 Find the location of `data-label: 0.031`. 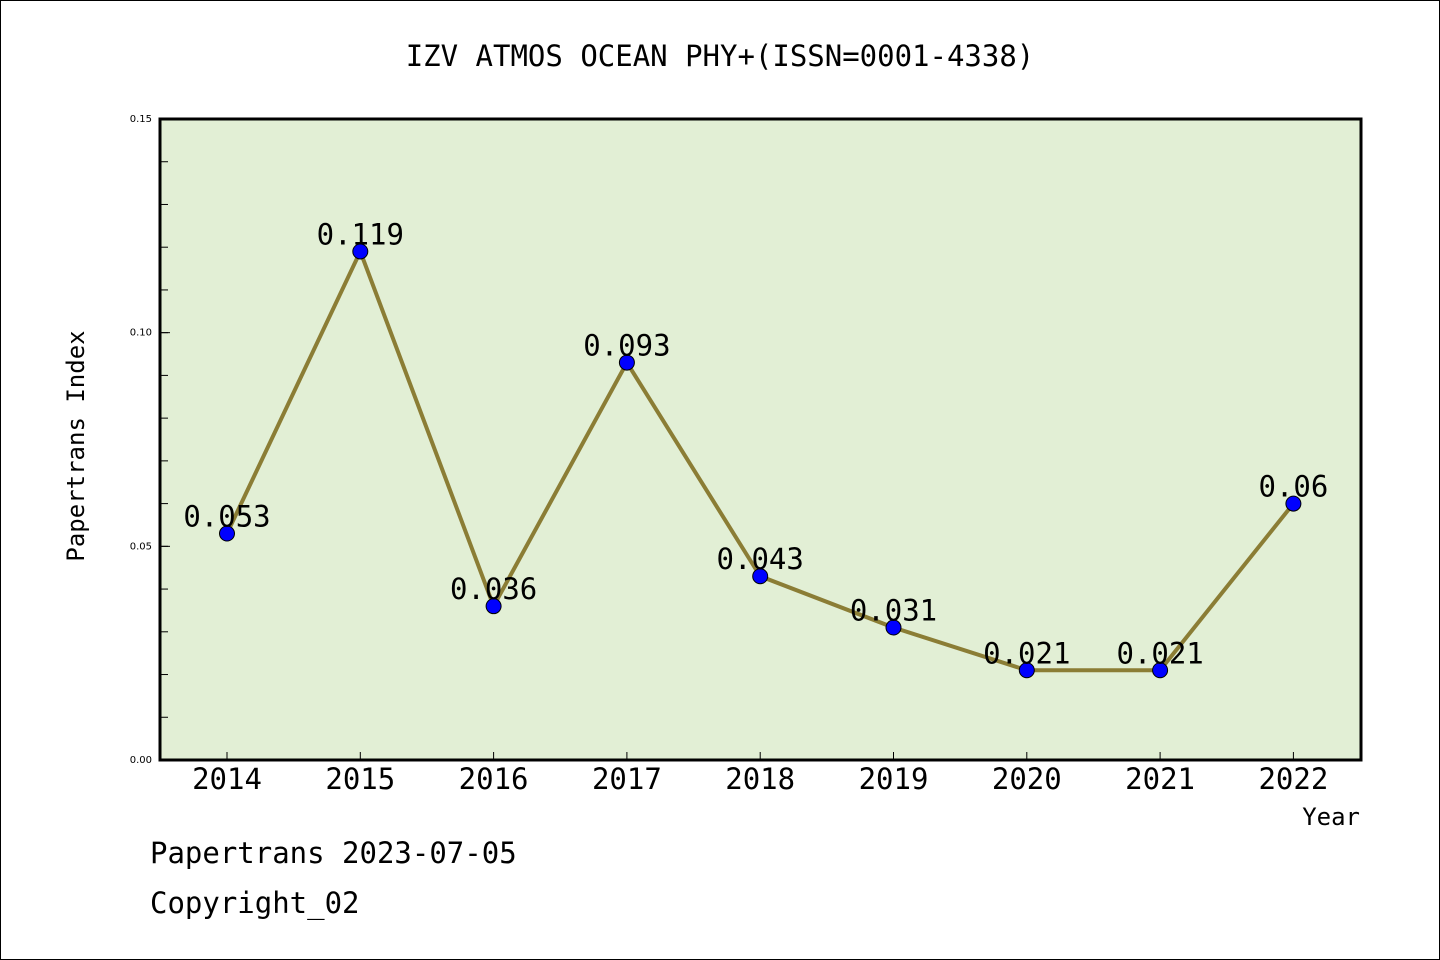

data-label: 0.031 is located at coordinates (893, 611).